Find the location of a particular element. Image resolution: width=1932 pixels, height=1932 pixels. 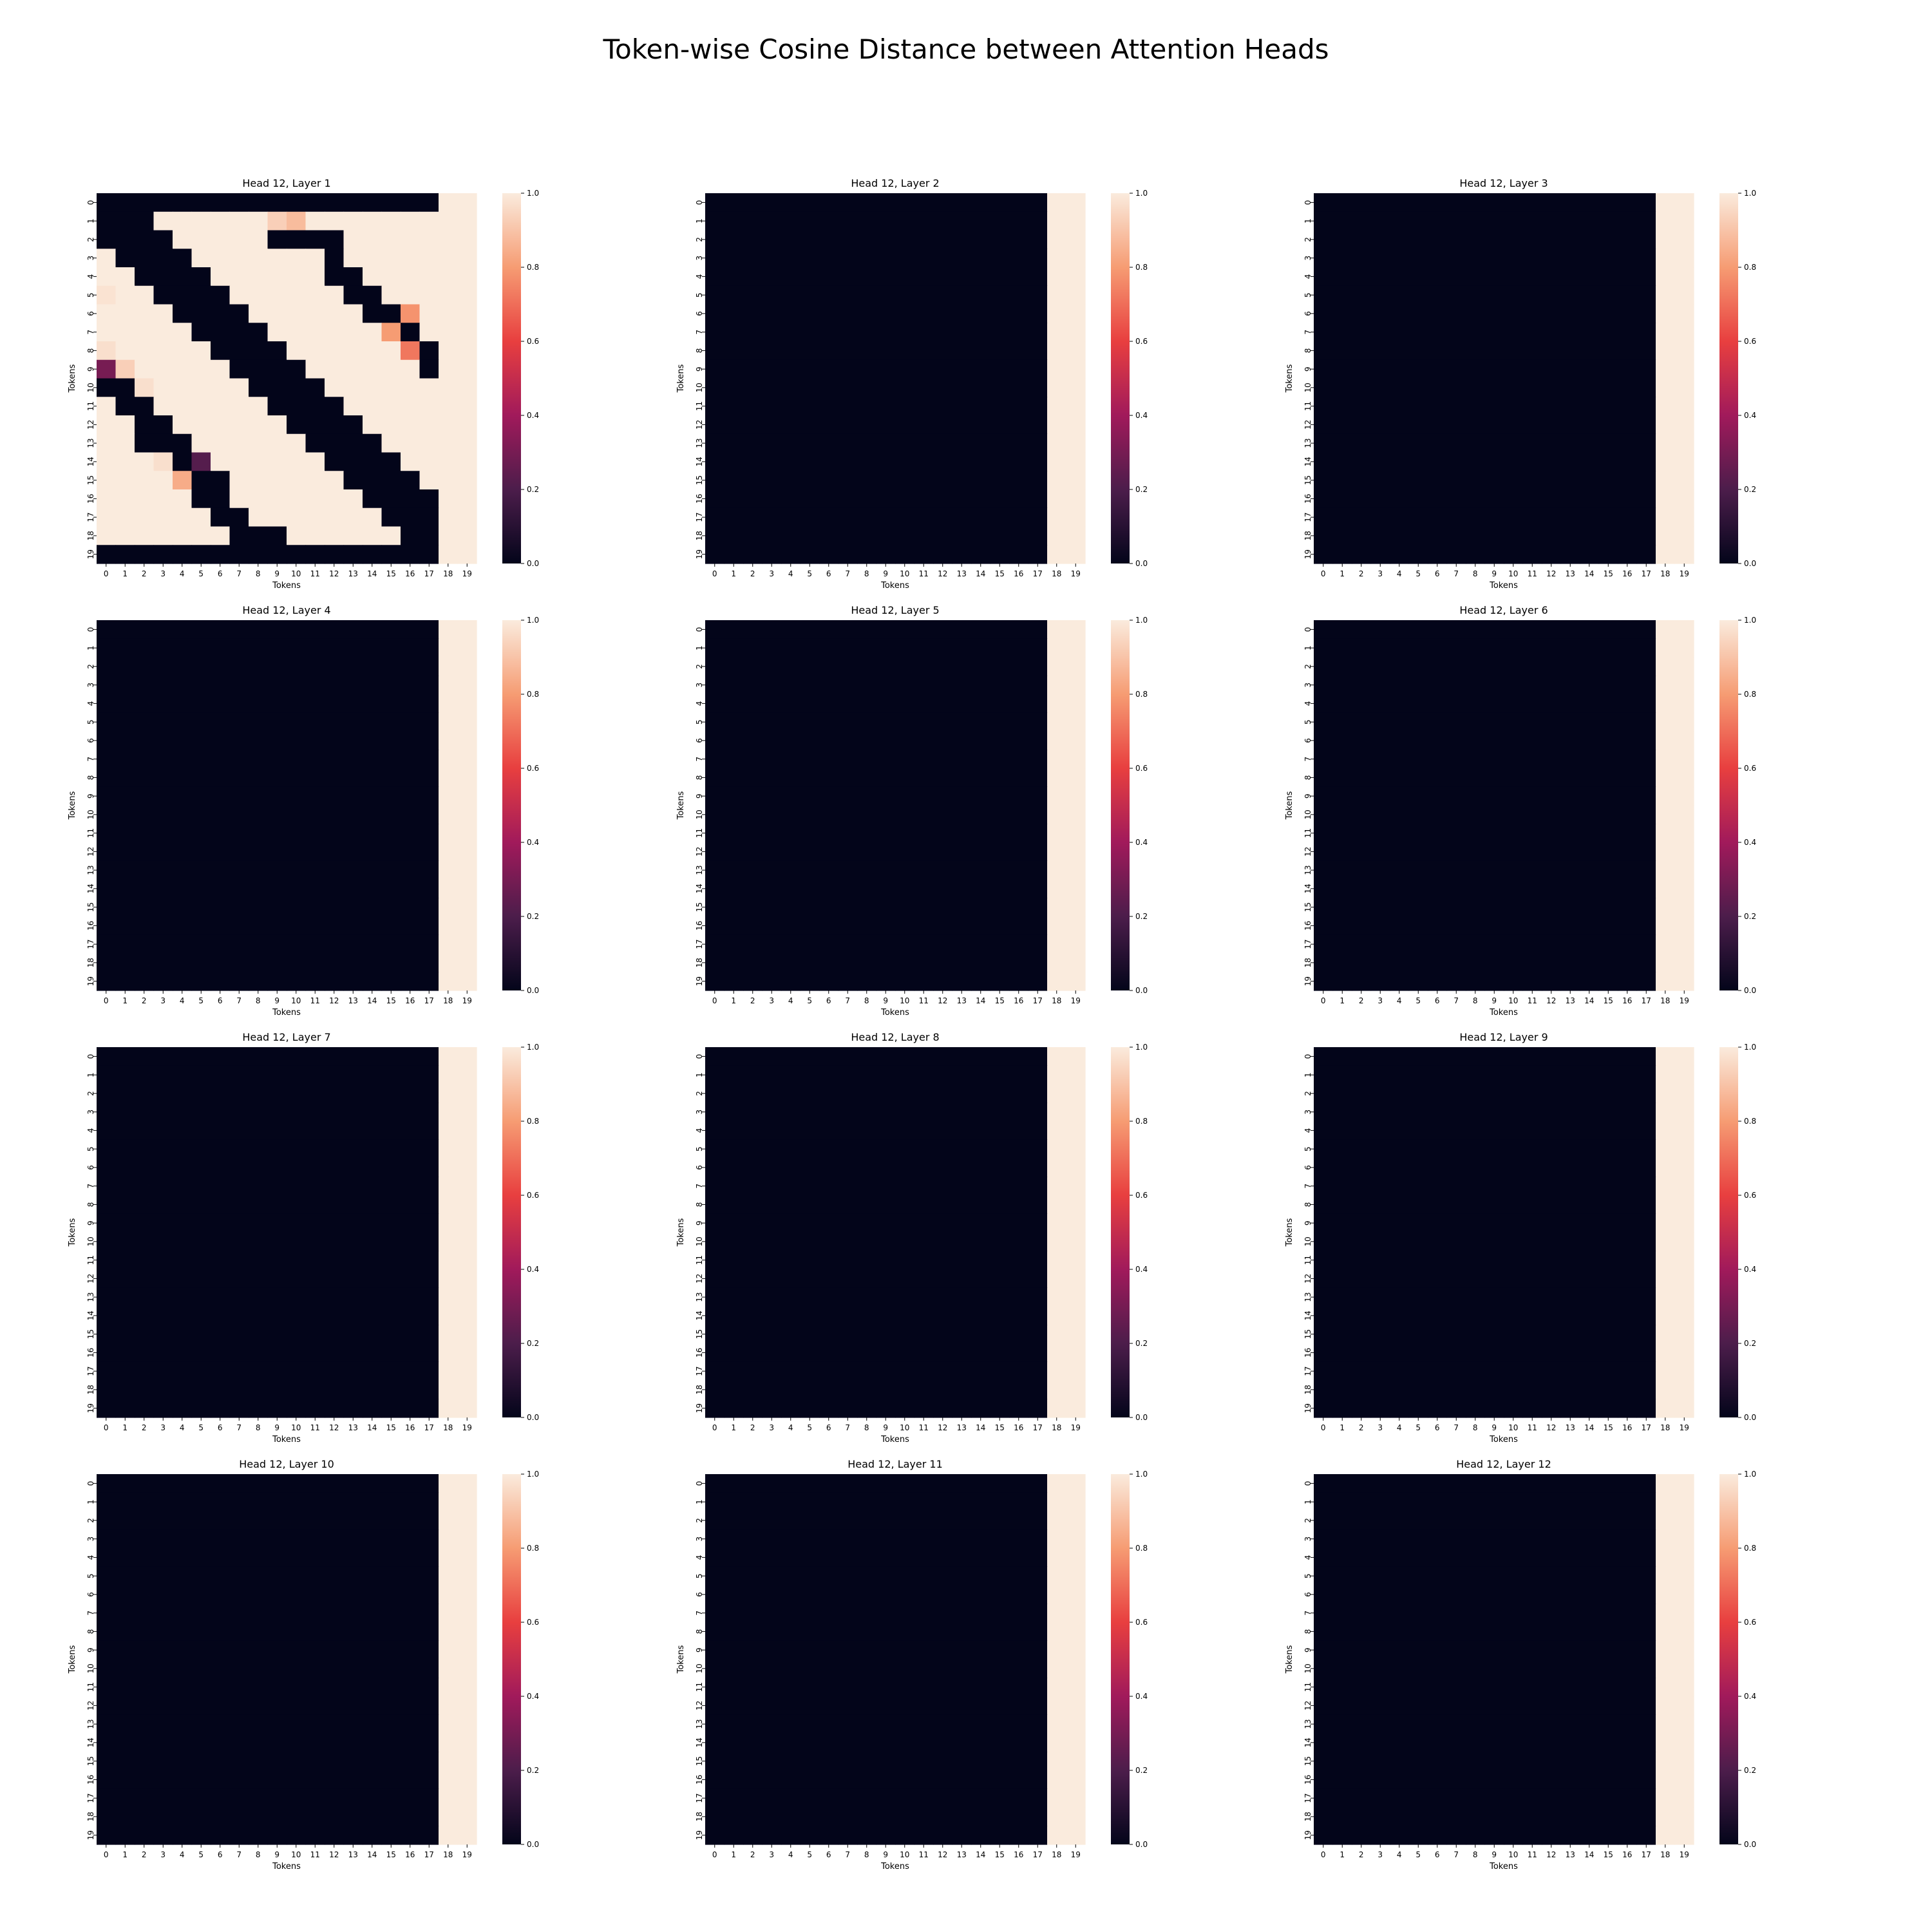

panel-title: Head 12, Layer 9 is located at coordinates (1504, 1037).